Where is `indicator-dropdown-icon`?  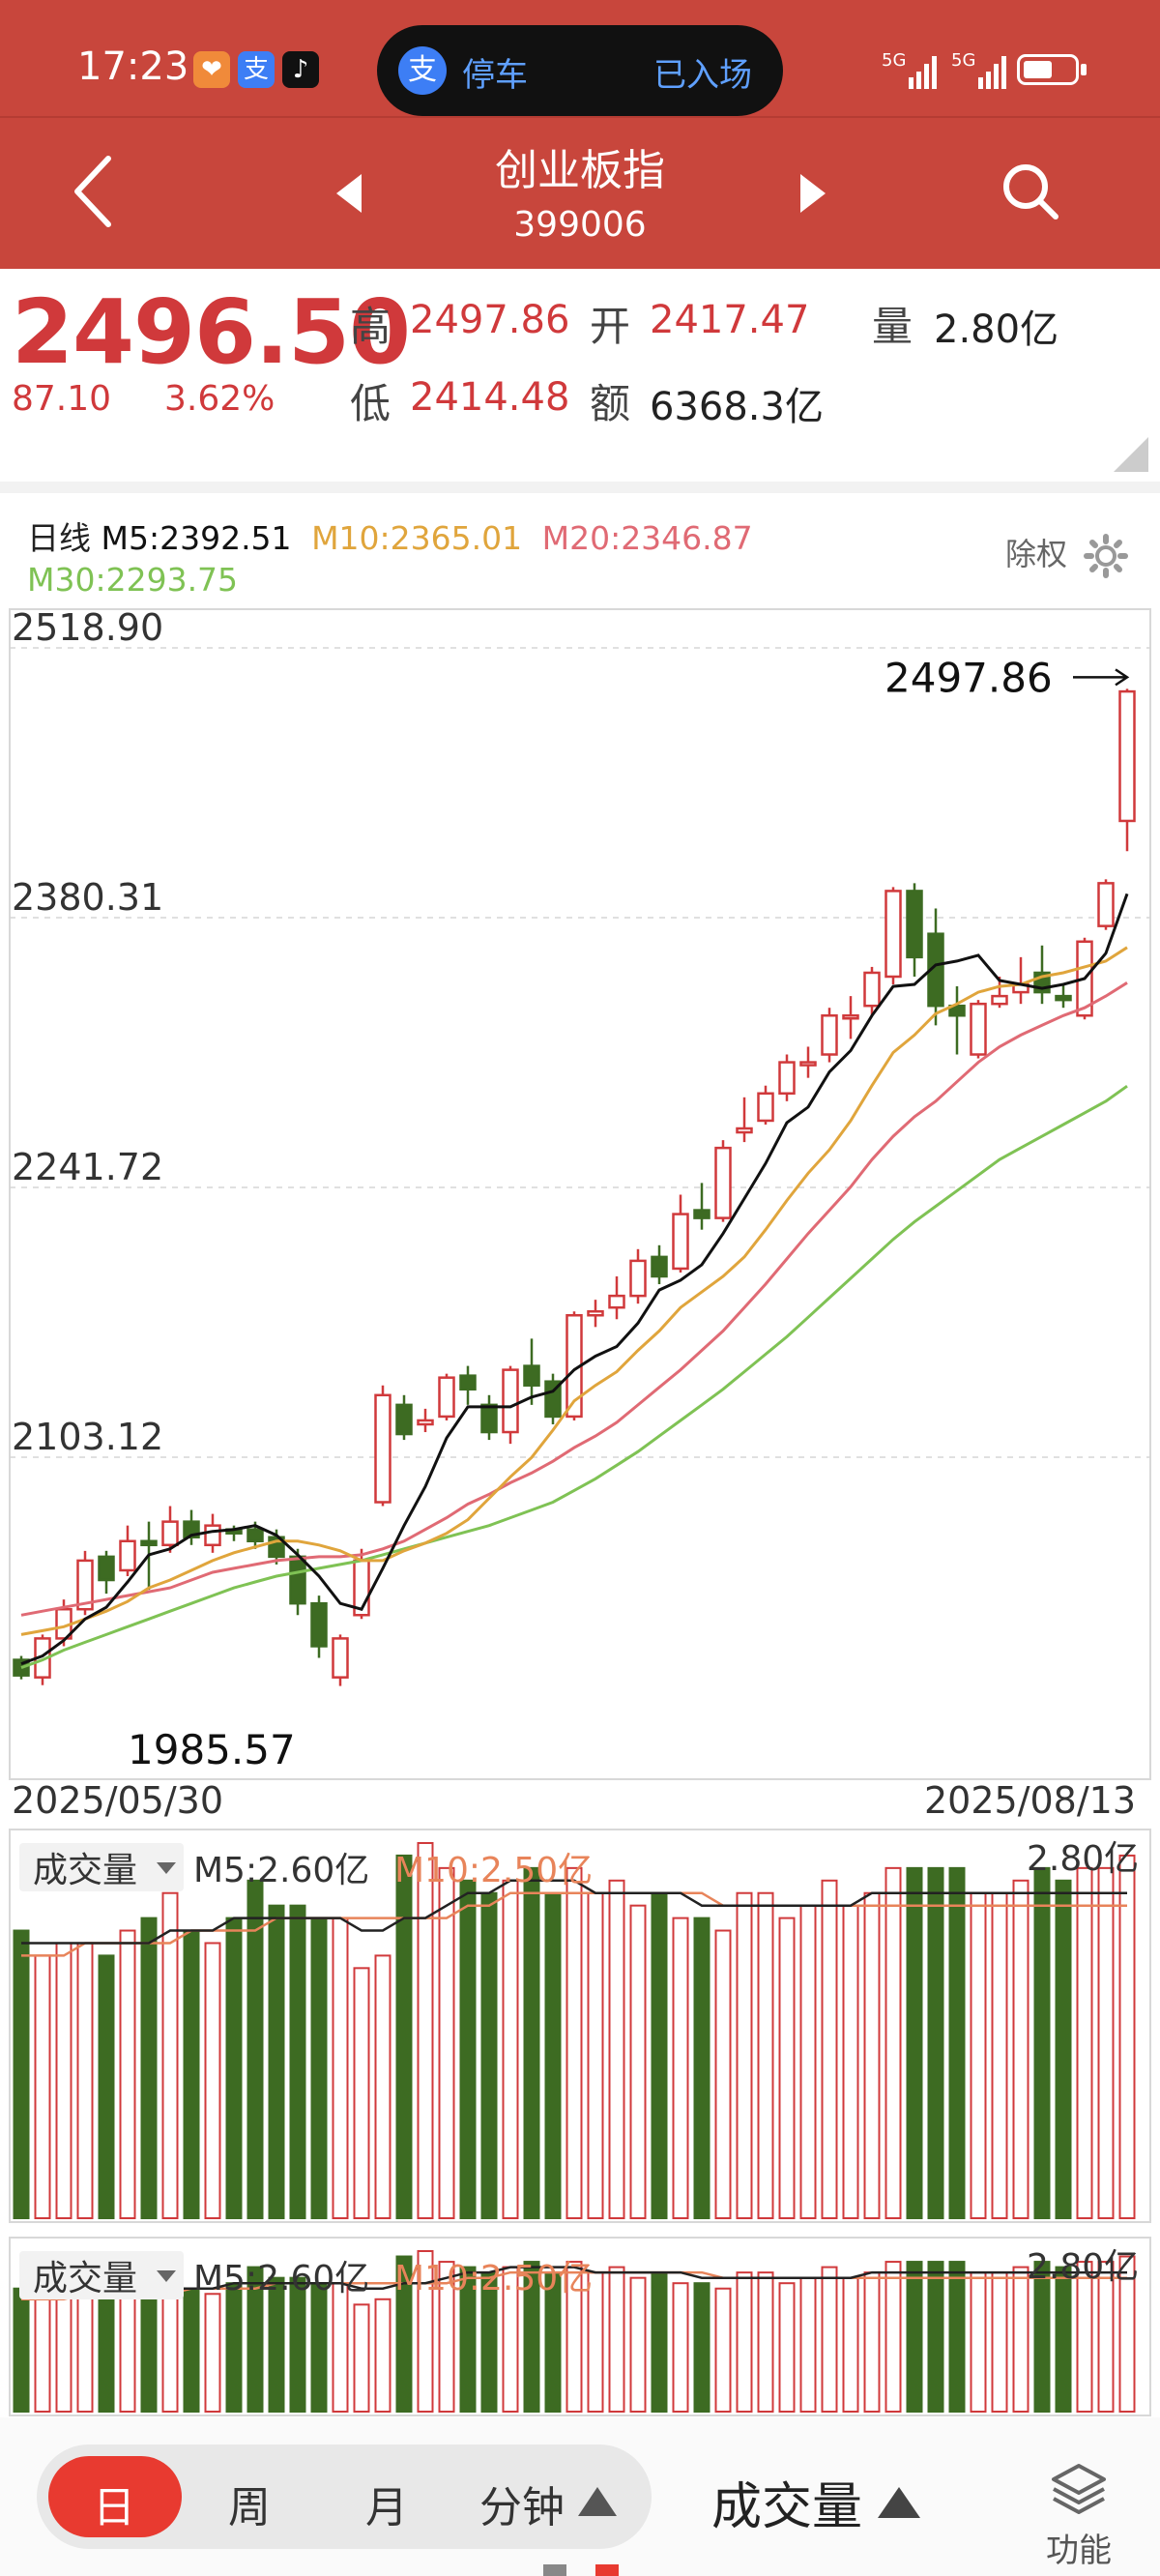
indicator-dropdown-icon is located at coordinates (899, 2502).